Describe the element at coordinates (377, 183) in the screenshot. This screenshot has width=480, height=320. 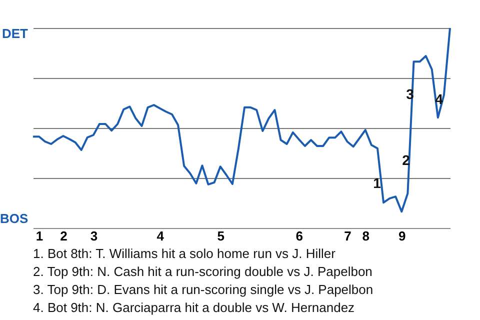
I see `annotation: 1` at that location.